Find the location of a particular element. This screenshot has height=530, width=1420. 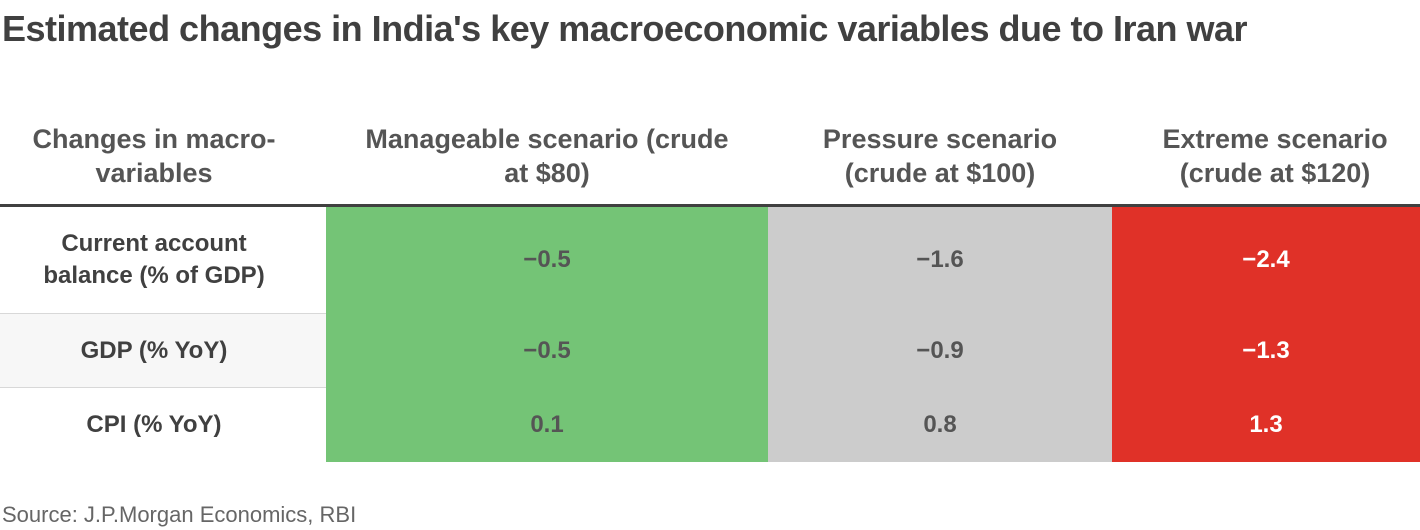

cell-extreme: −2.4 is located at coordinates (1266, 260).